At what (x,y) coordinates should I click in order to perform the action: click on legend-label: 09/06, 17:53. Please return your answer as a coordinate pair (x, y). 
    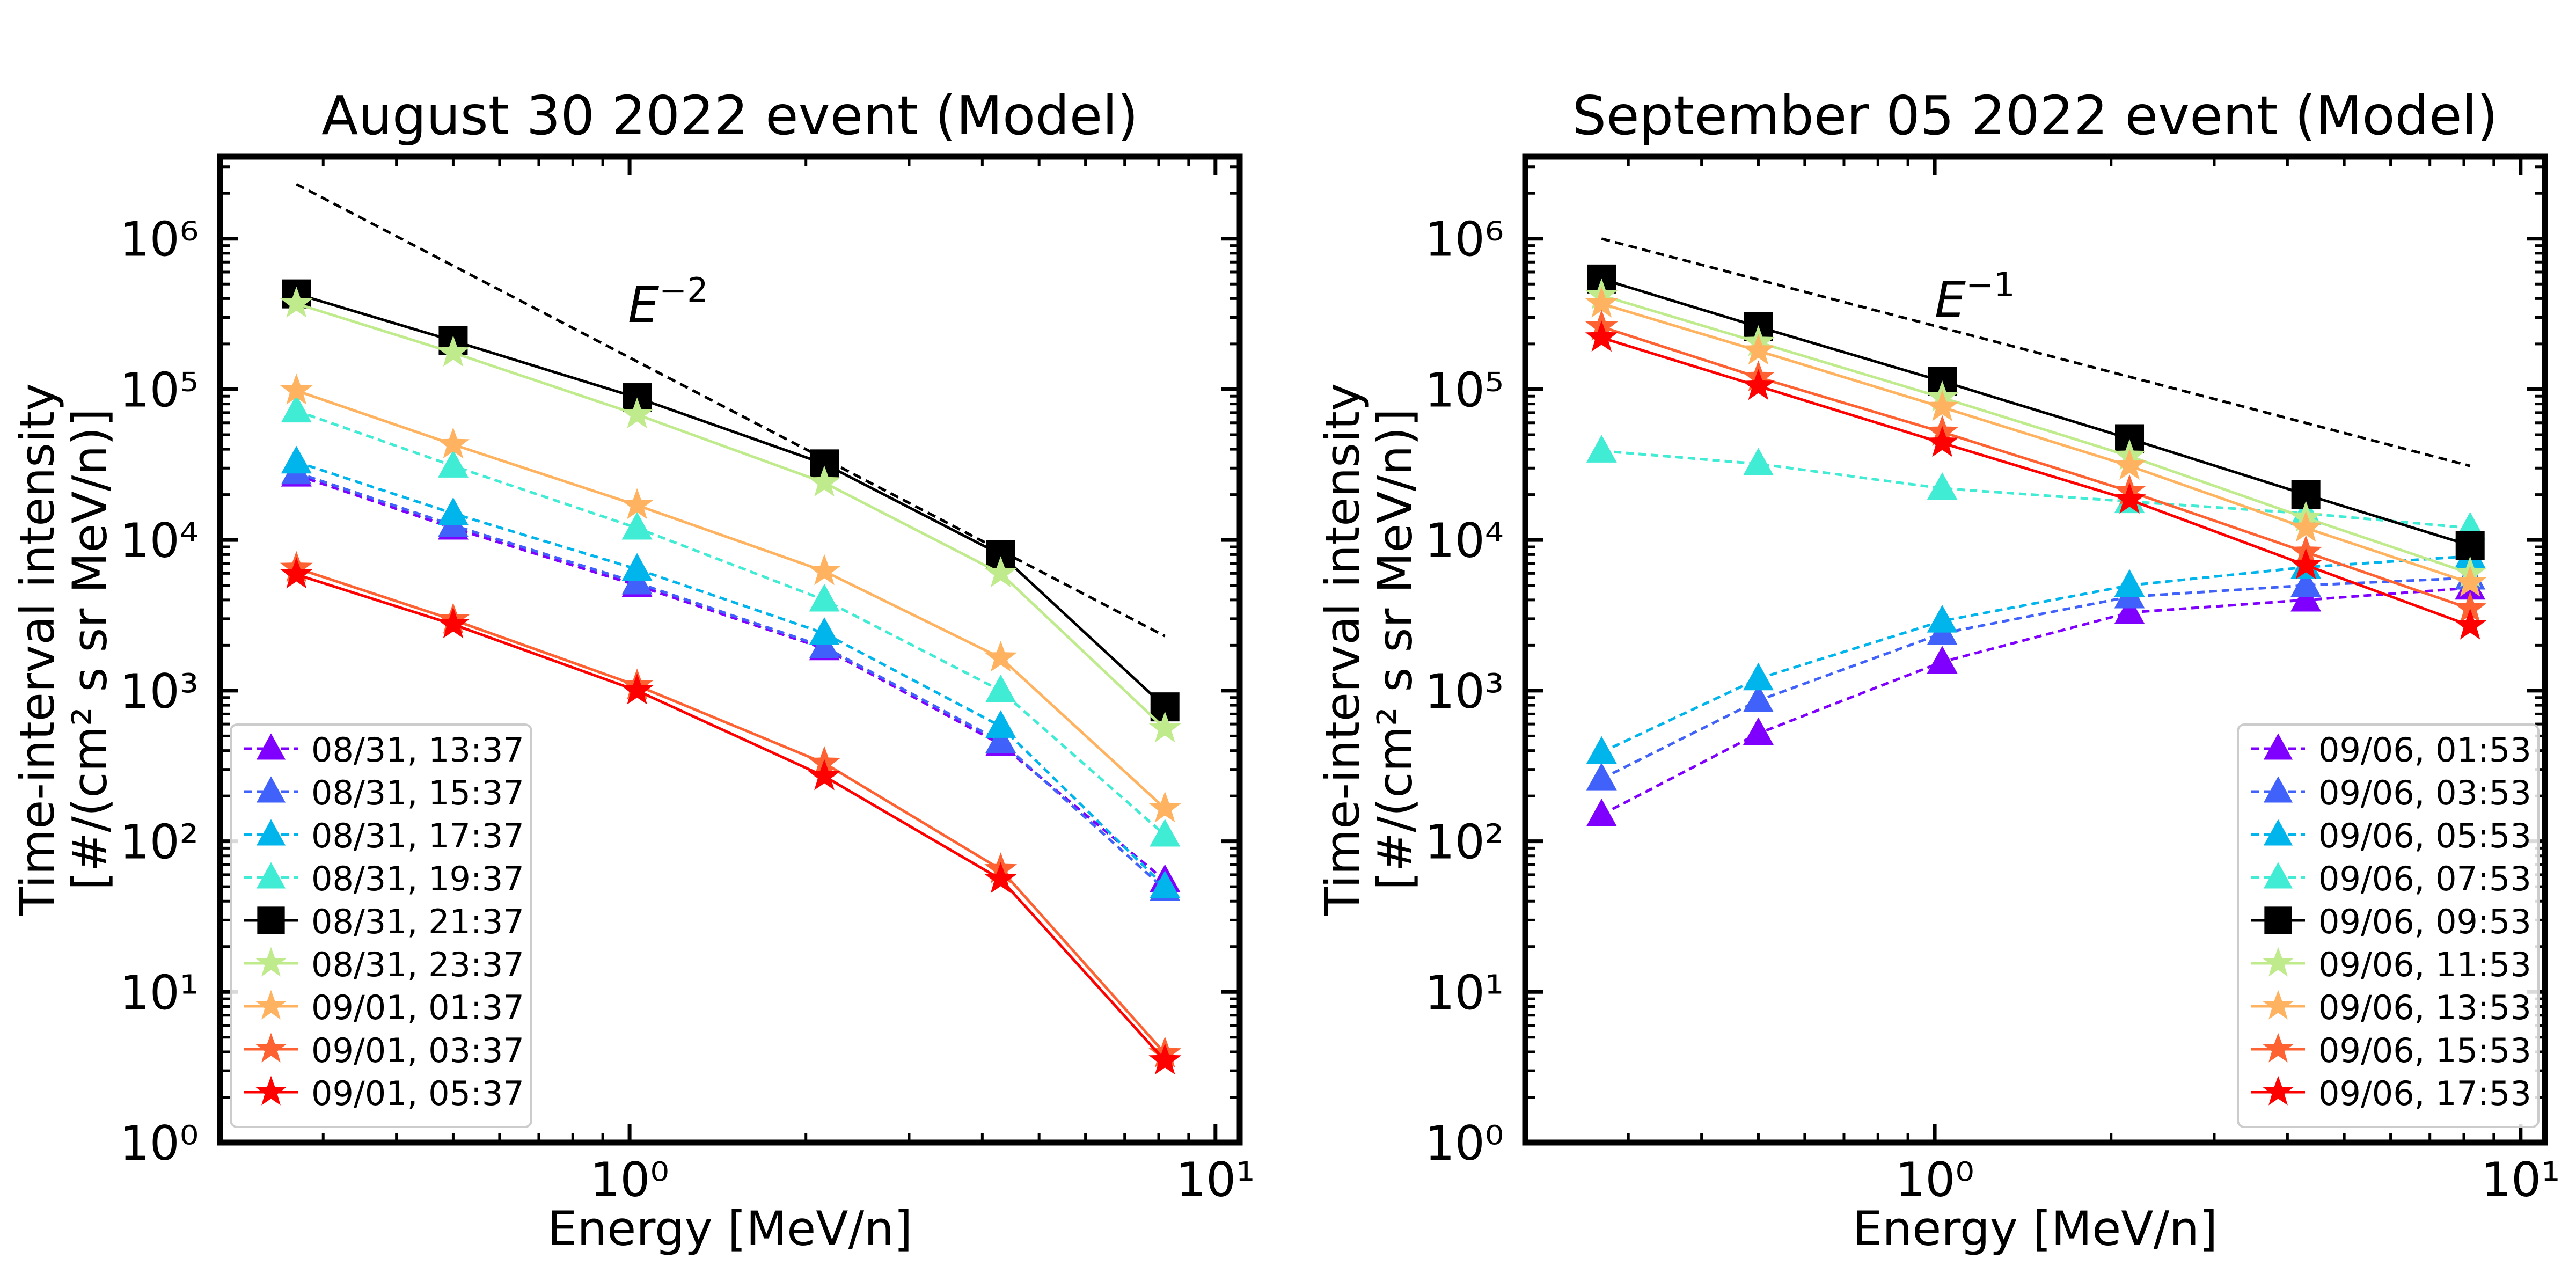
    Looking at the image, I should click on (2424, 1093).